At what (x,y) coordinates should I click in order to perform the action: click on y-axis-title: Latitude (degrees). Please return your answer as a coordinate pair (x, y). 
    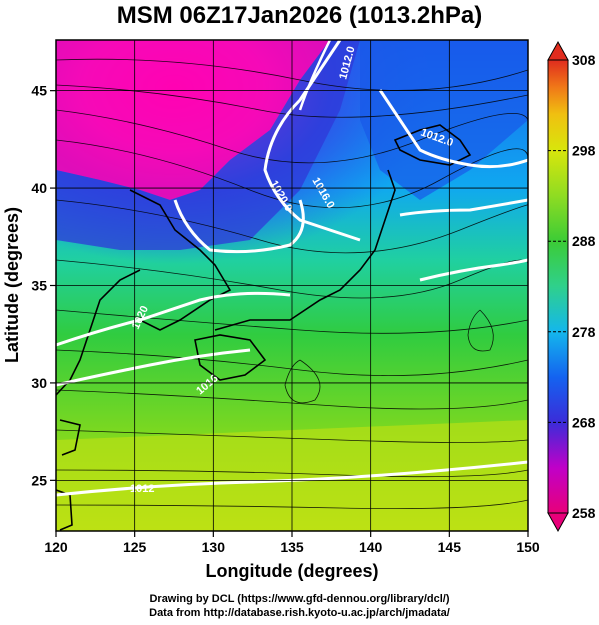
    Looking at the image, I should click on (12, 285).